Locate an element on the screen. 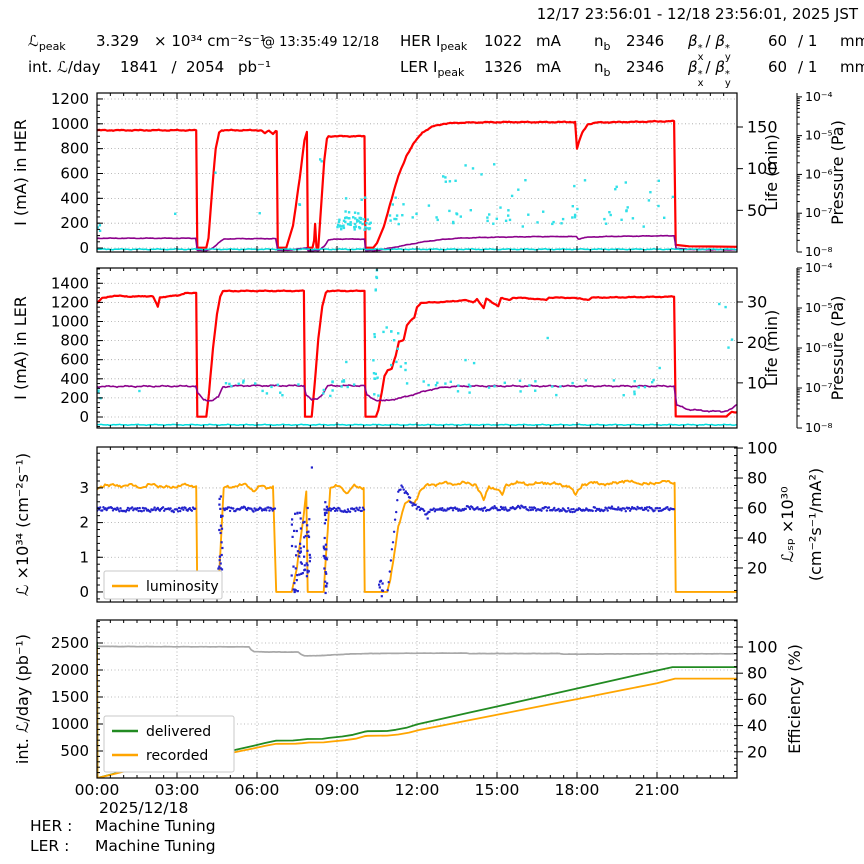 The width and height of the screenshot is (864, 864). ler-ipeak-value: 1326 is located at coordinates (503, 67).